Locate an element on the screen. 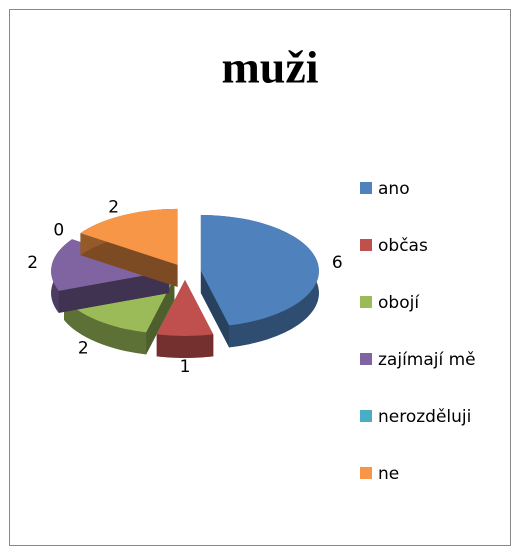  legend-label: zajímají mě is located at coordinates (427, 360).